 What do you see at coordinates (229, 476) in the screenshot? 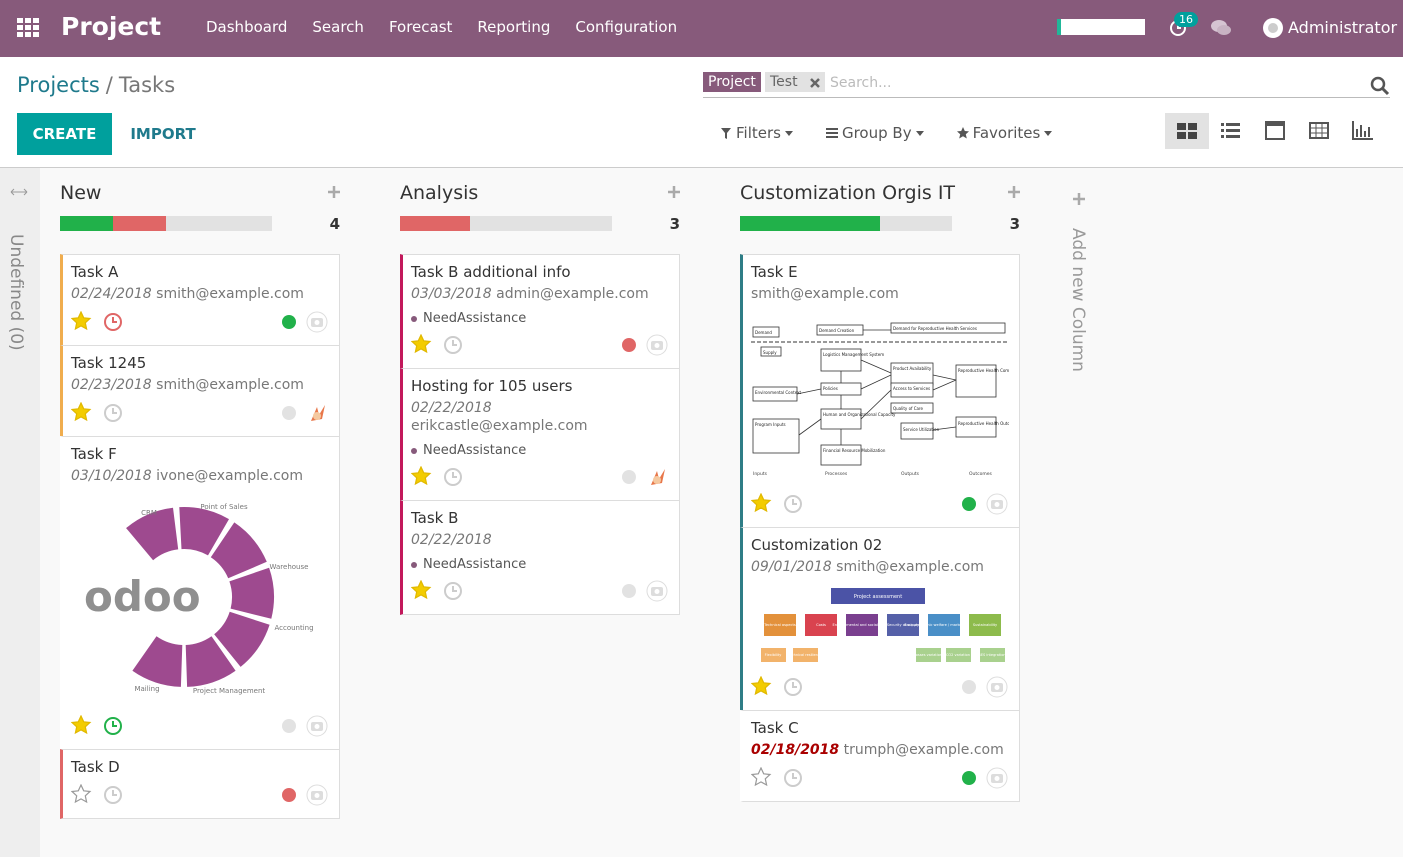
I see `task-email: ivone@example.com` at bounding box center [229, 476].